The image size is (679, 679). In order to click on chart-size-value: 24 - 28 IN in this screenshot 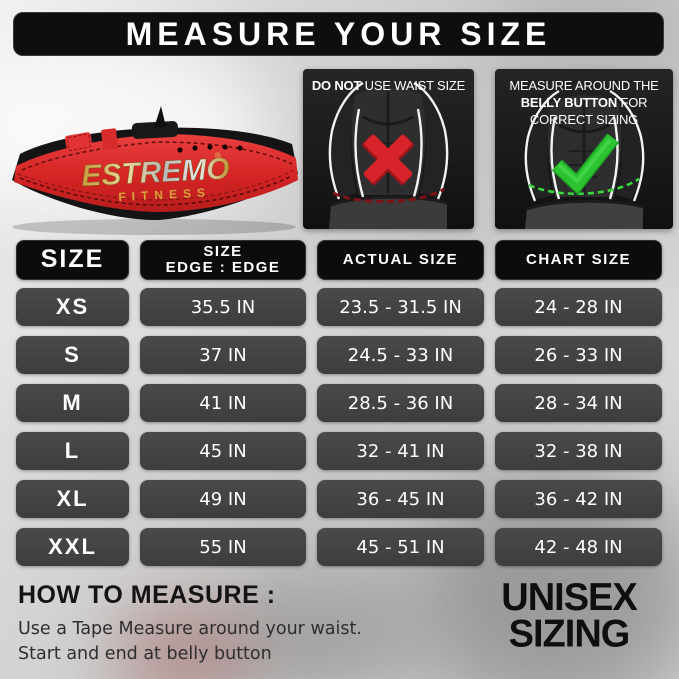, I will do `click(578, 307)`.